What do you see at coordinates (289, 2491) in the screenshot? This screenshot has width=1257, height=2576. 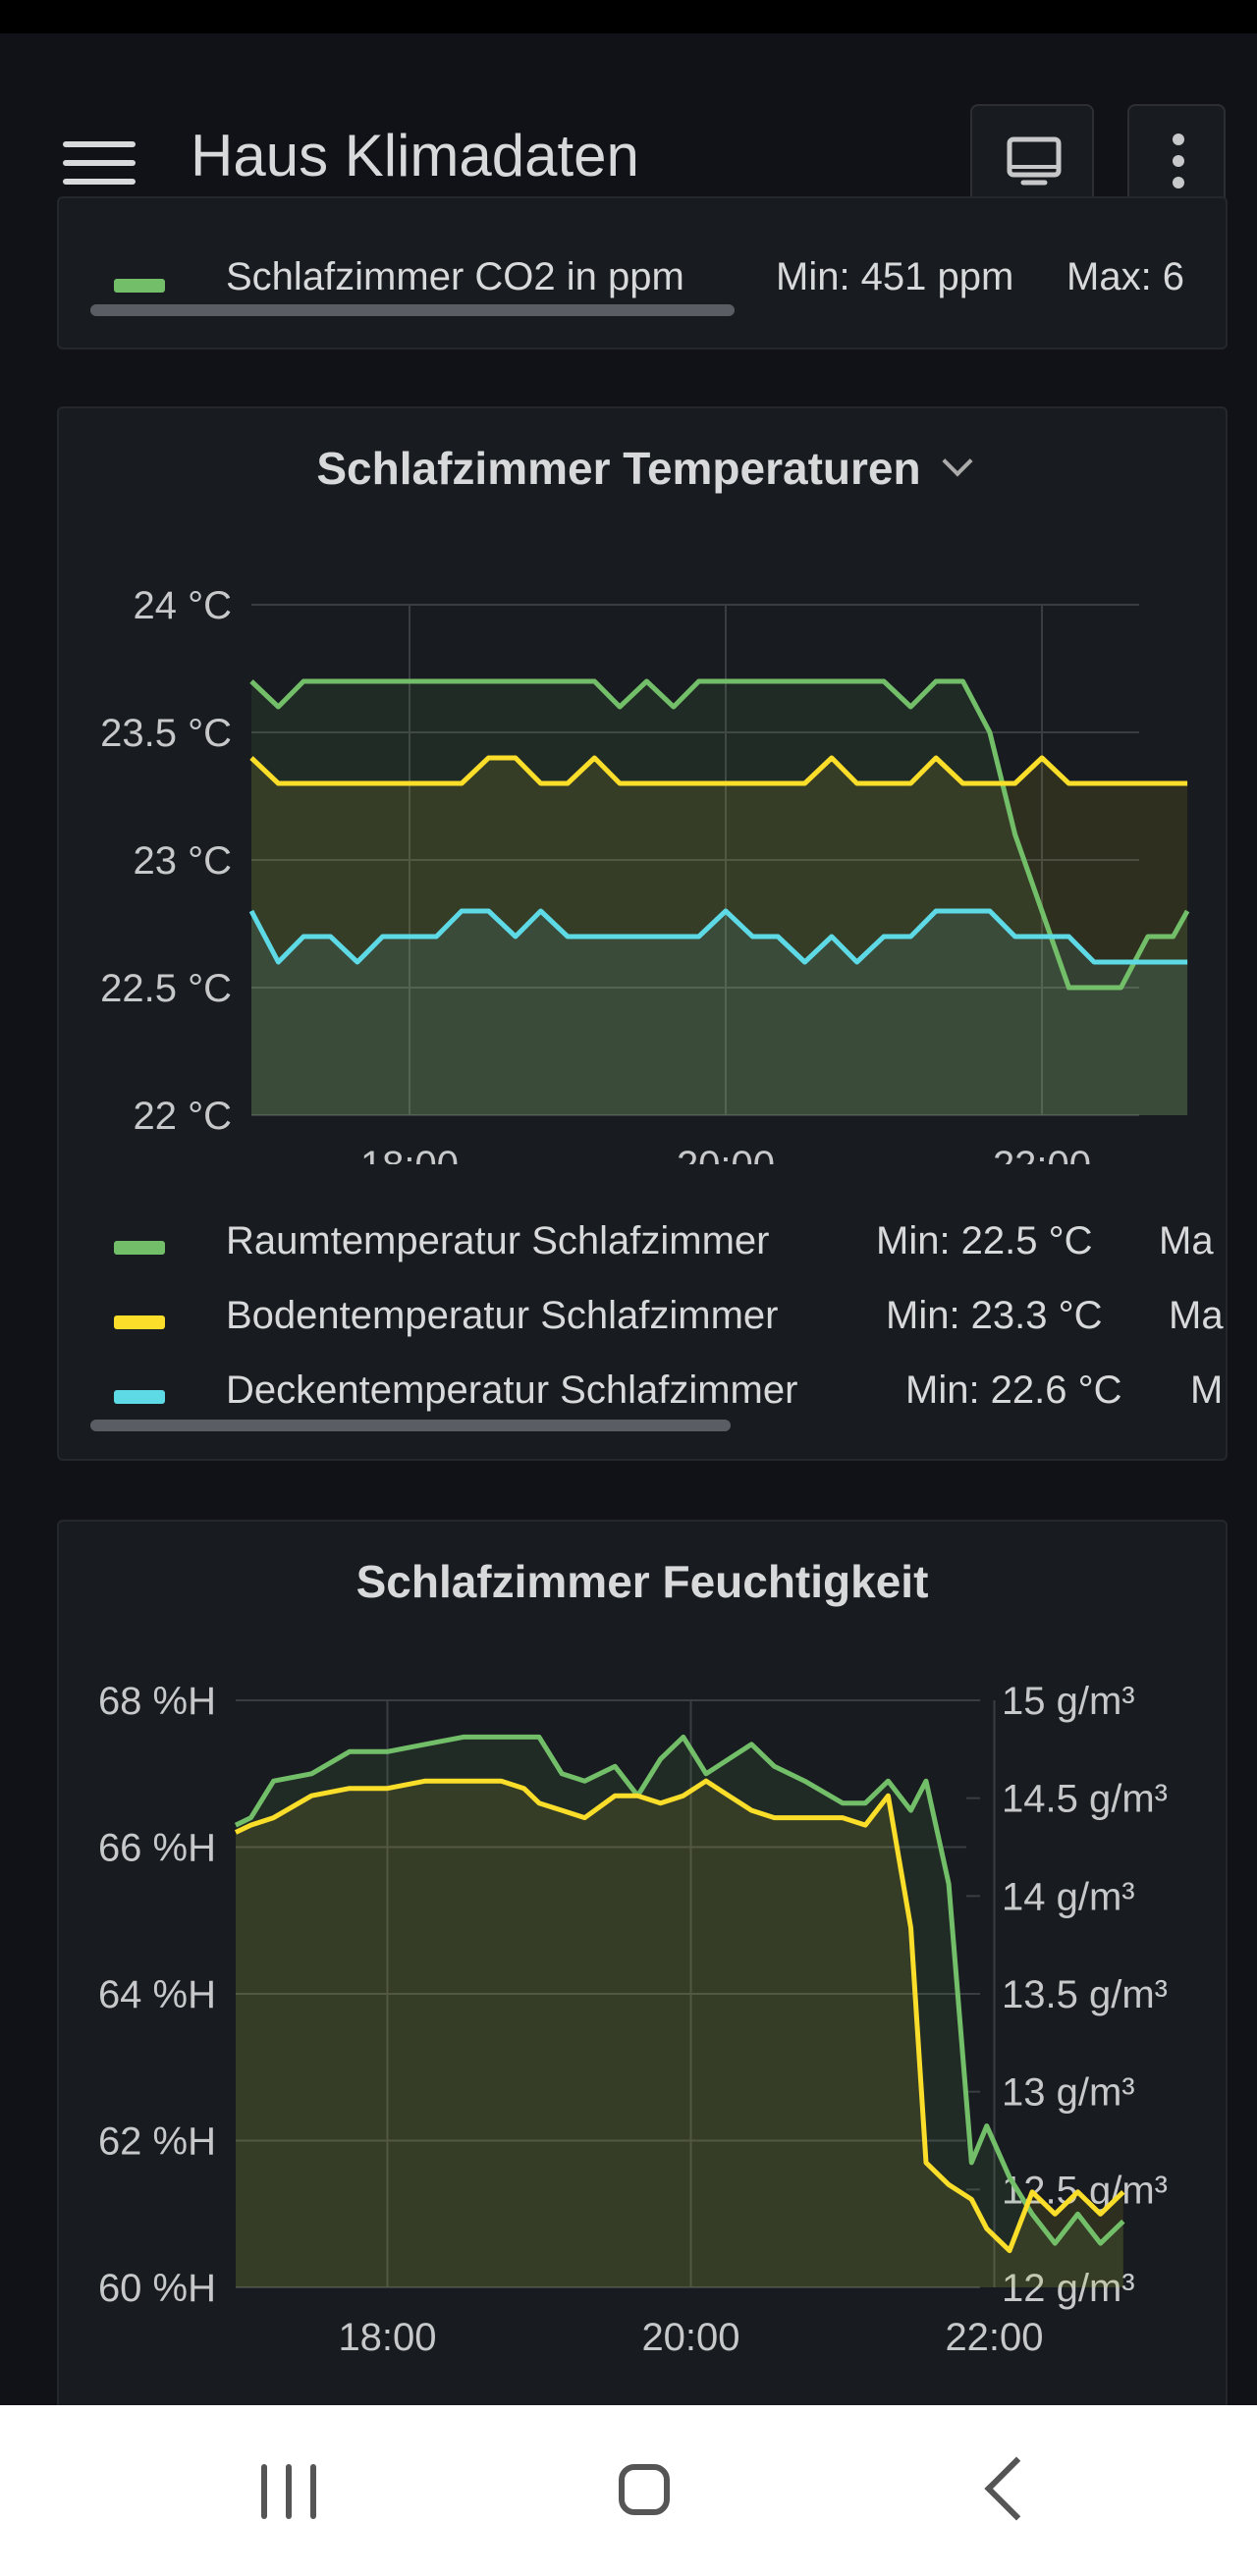 I see `recent-apps-icon` at bounding box center [289, 2491].